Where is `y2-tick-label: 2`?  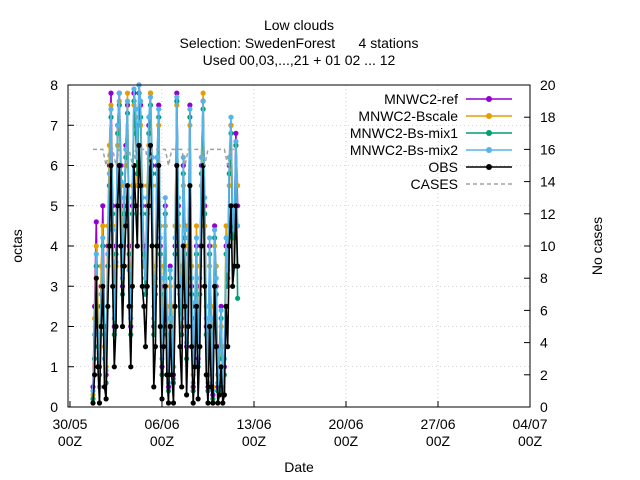
y2-tick-label: 2 is located at coordinates (544, 375).